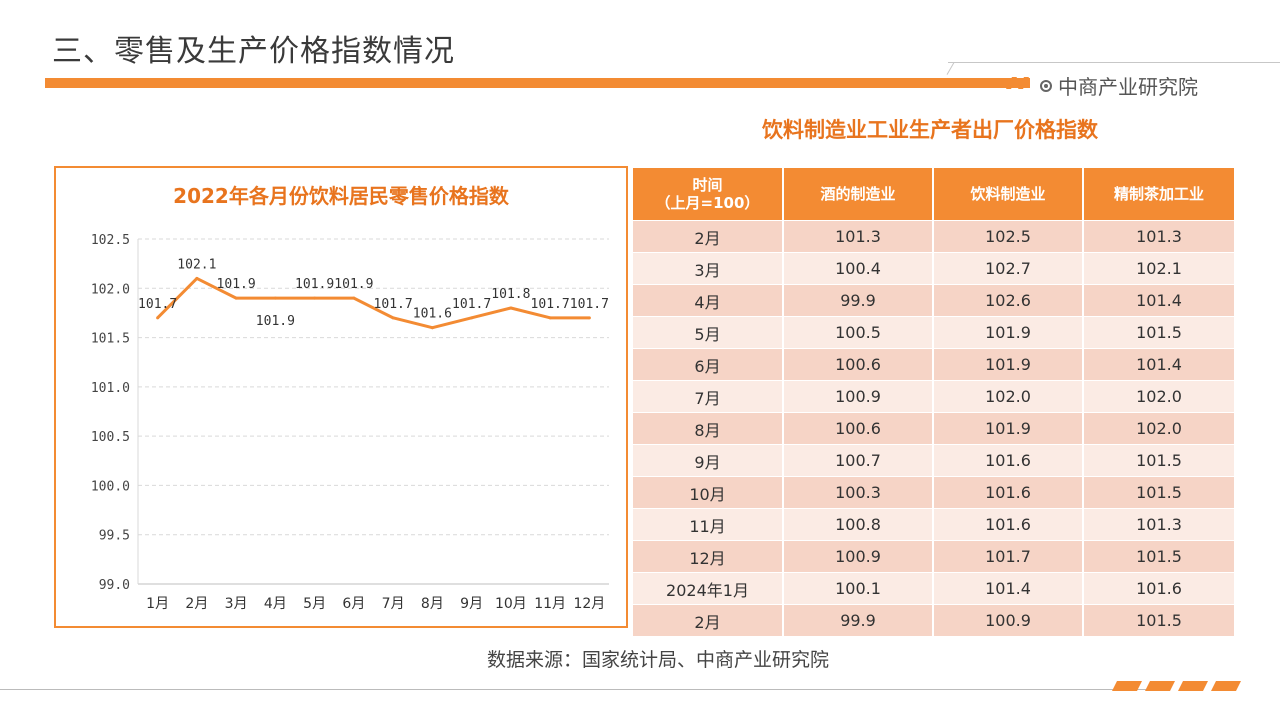 The image size is (1280, 720). I want to click on x-tick-label: 10月, so click(511, 604).